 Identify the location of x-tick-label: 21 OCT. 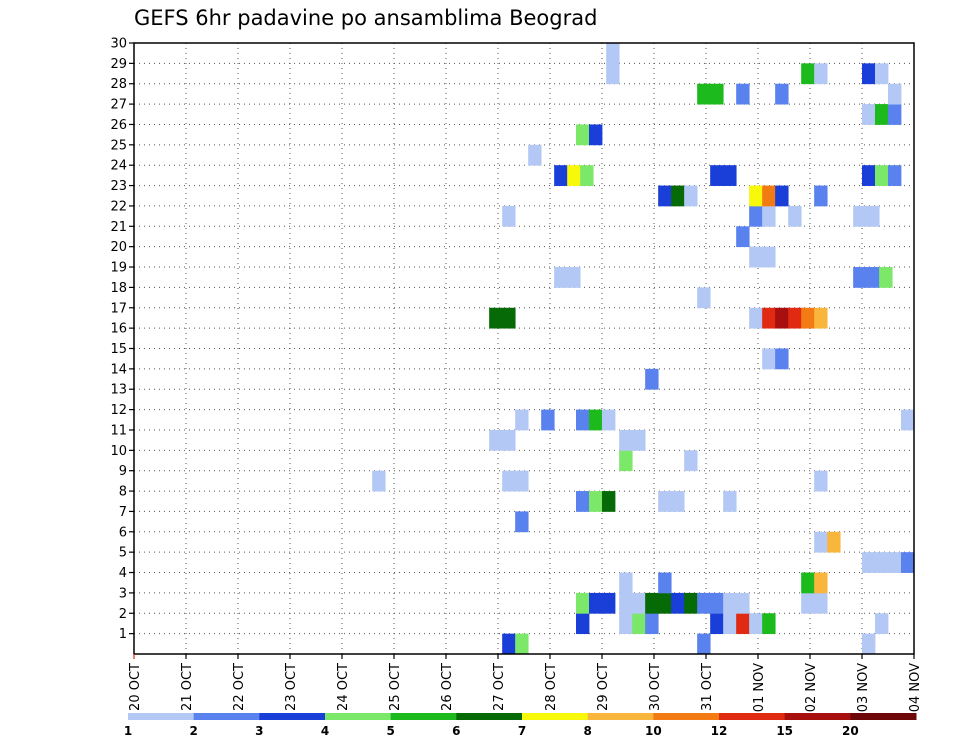
(187, 687).